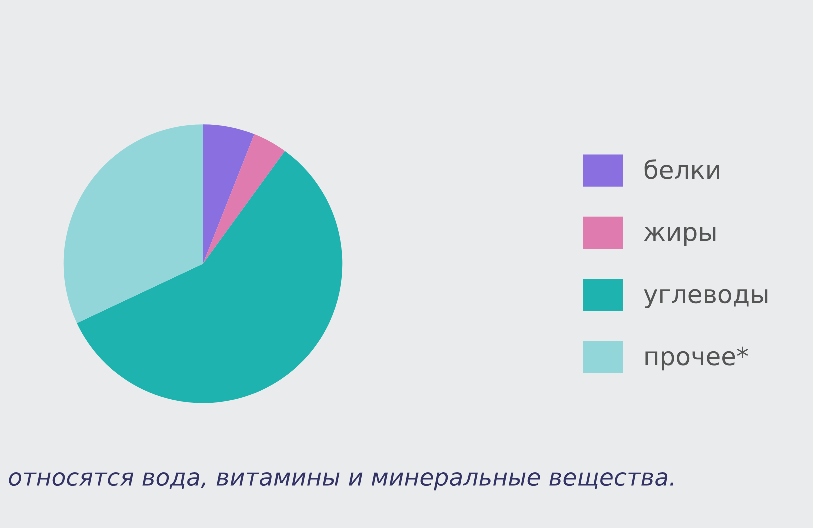 This screenshot has width=813, height=528. Describe the element at coordinates (706, 298) in the screenshot. I see `legend-label: углеводы` at that location.